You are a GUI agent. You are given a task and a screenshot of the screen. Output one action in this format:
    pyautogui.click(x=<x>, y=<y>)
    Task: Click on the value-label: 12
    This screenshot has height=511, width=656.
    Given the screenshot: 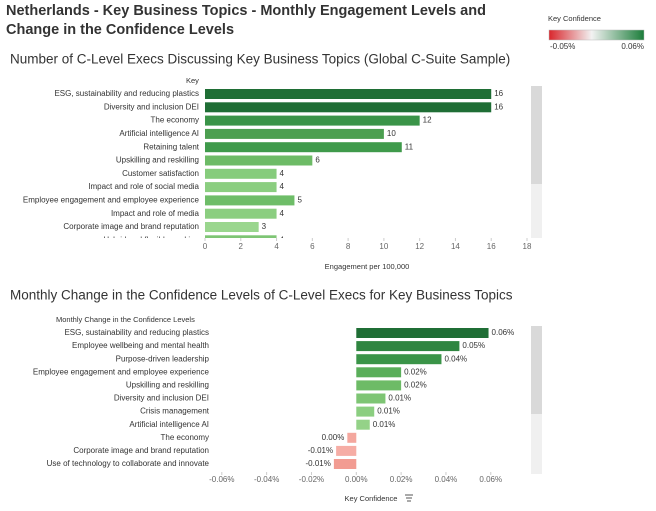 What is the action you would take?
    pyautogui.click(x=427, y=120)
    